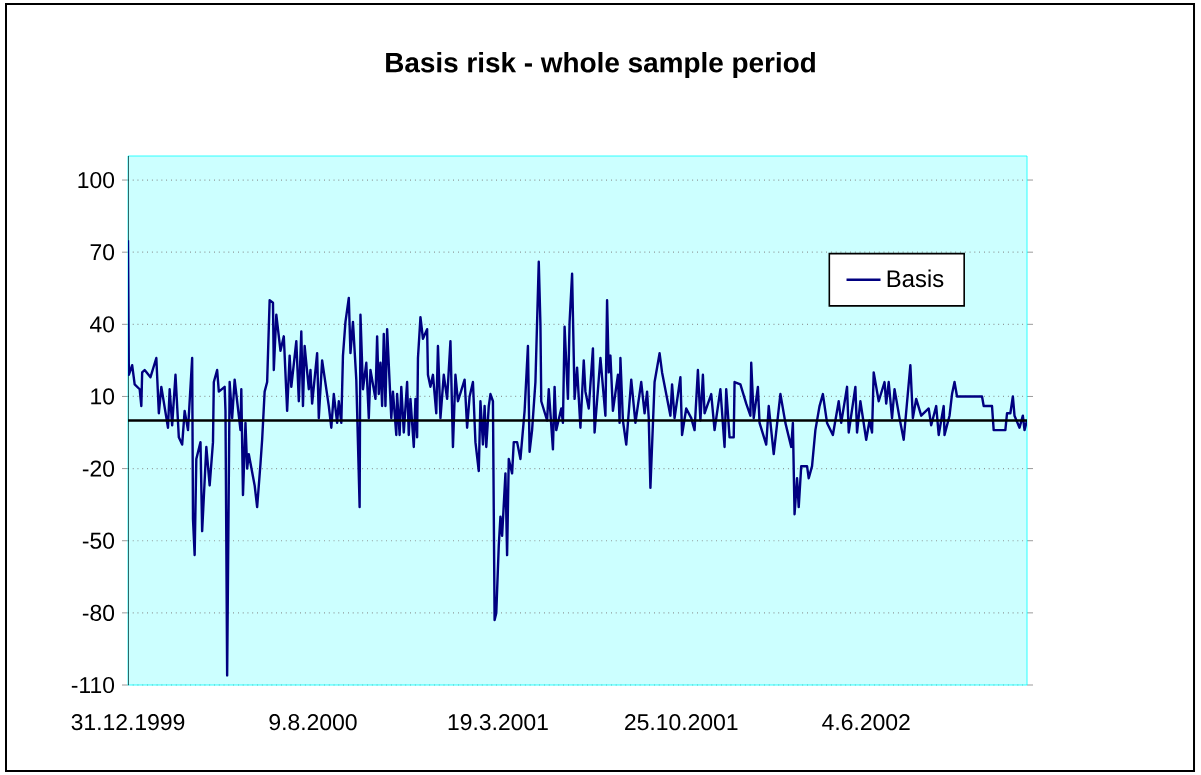 The width and height of the screenshot is (1201, 775). I want to click on y-tick-label: 100, so click(96, 180).